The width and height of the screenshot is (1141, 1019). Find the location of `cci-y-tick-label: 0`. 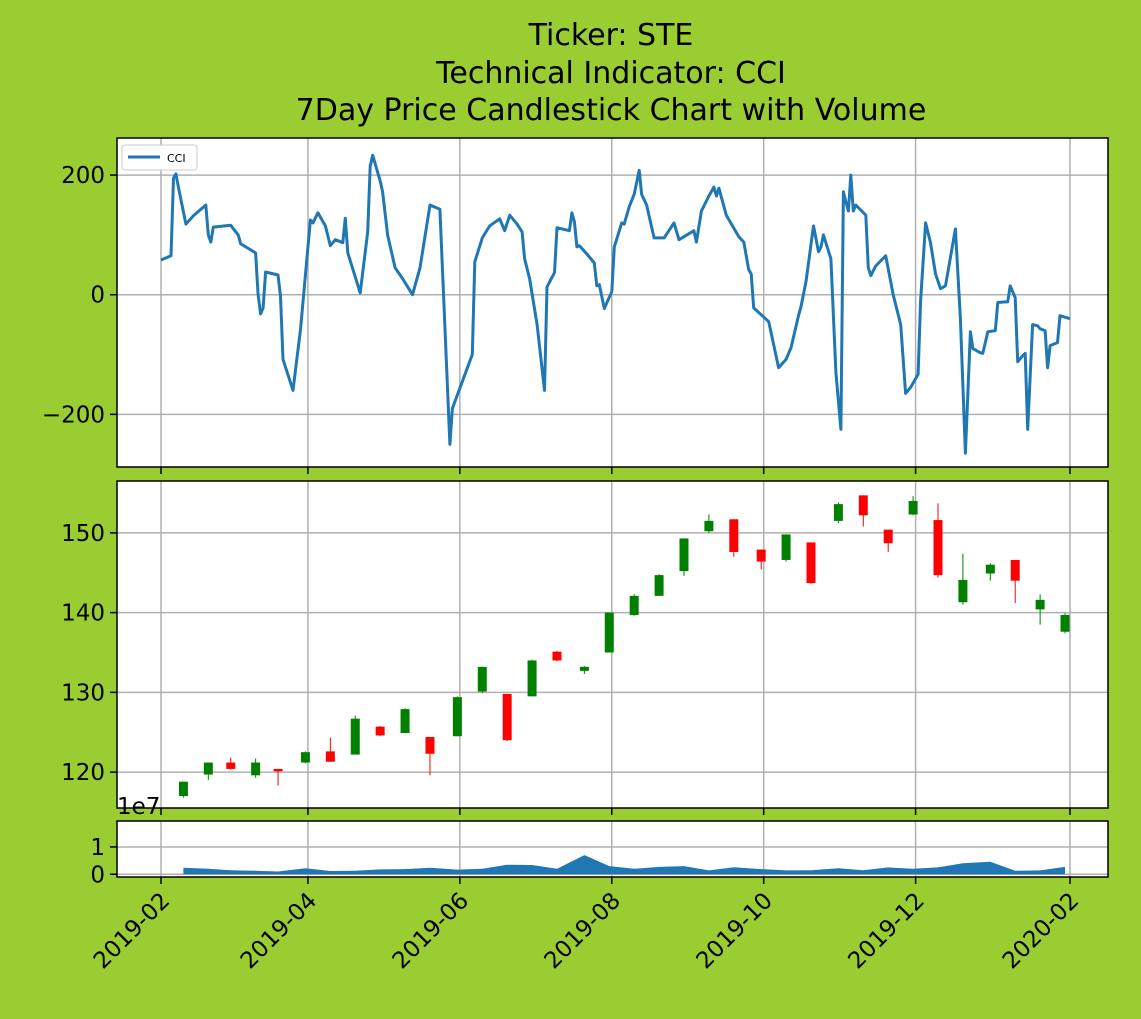

cci-y-tick-label: 0 is located at coordinates (97, 296).